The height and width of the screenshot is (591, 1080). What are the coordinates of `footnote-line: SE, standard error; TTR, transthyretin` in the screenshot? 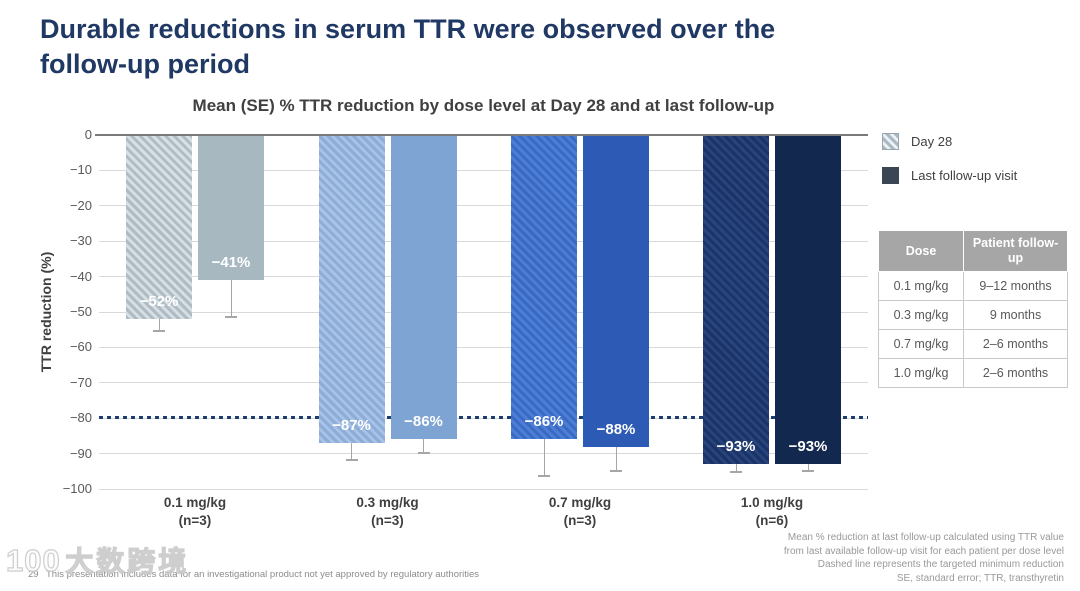 It's located at (980, 578).